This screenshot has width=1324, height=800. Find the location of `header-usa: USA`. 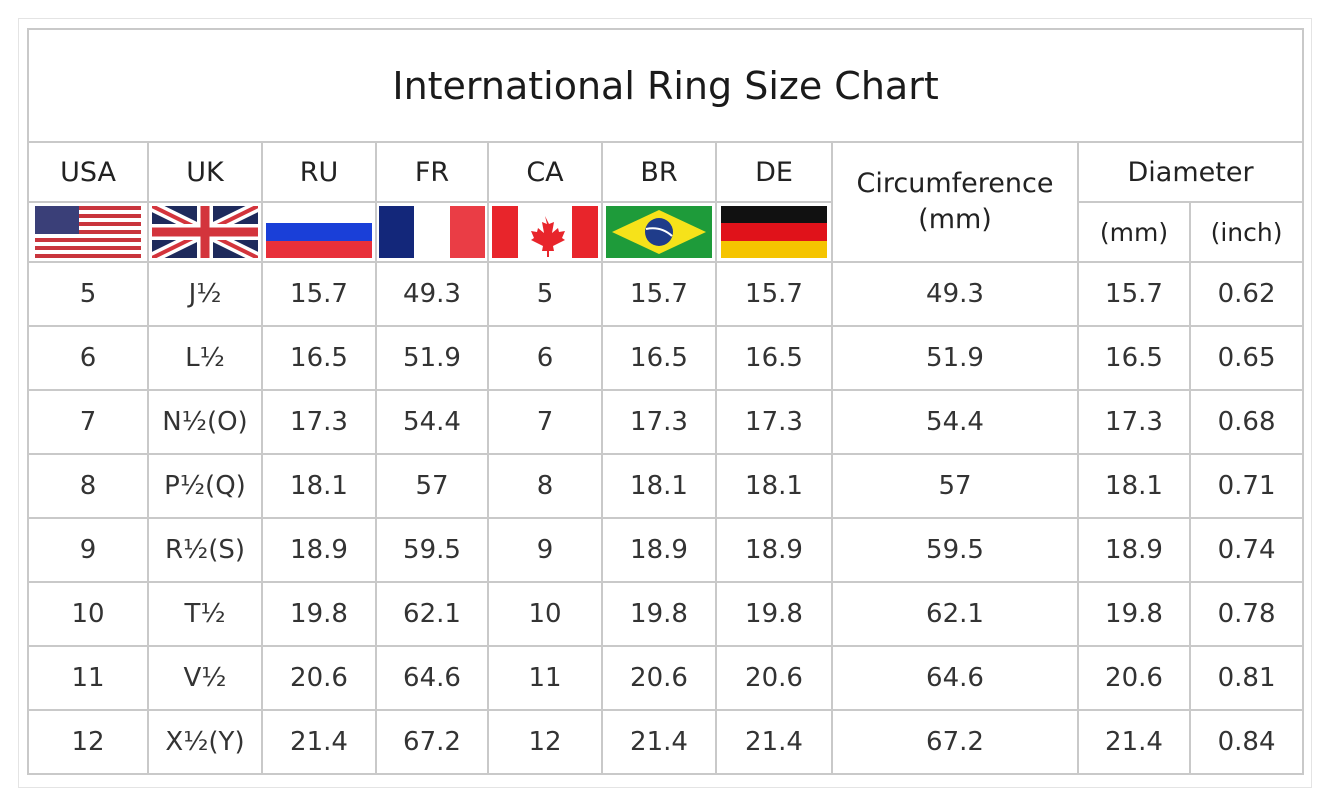

header-usa: USA is located at coordinates (88, 172).